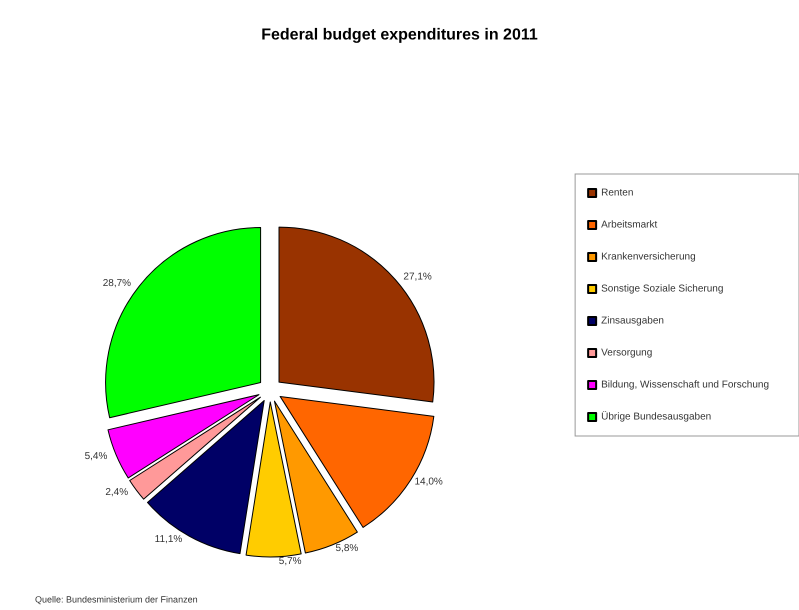 The height and width of the screenshot is (610, 799). Describe the element at coordinates (399, 35) in the screenshot. I see `chart-title: Federal budget expenditures in 2011` at that location.